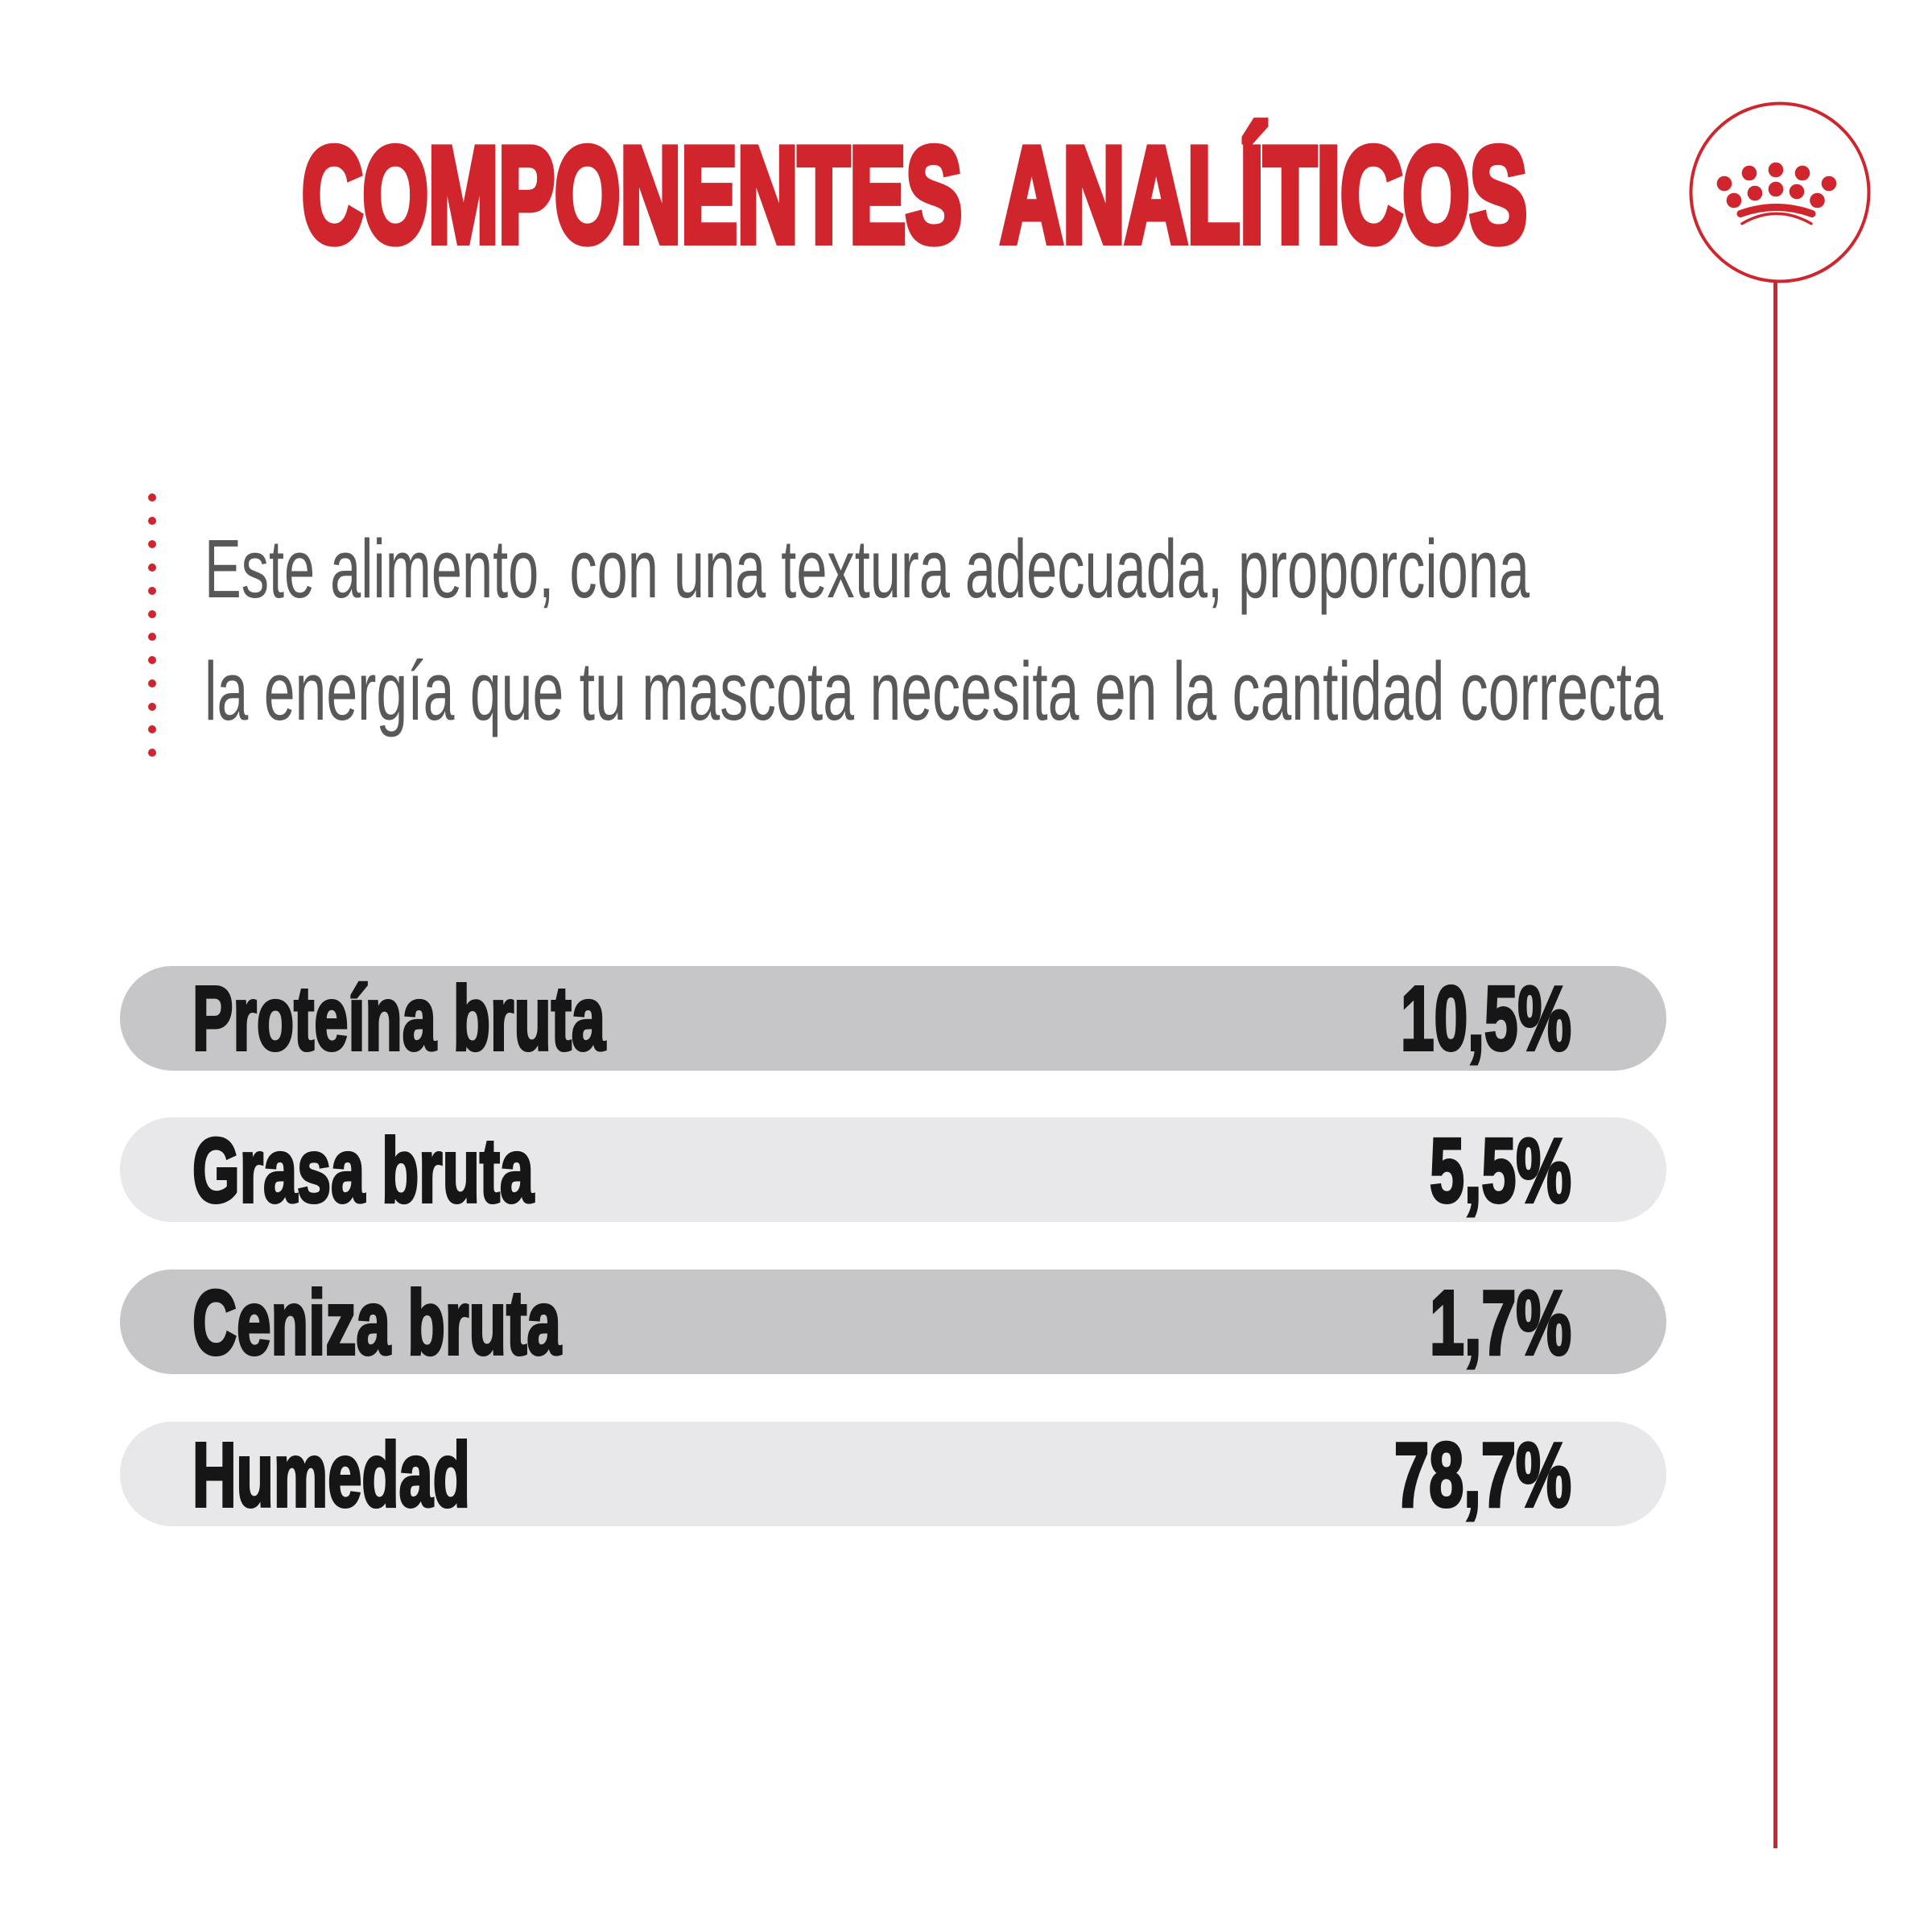  What do you see at coordinates (1500, 1322) in the screenshot?
I see `svg-text: 1,7%` at bounding box center [1500, 1322].